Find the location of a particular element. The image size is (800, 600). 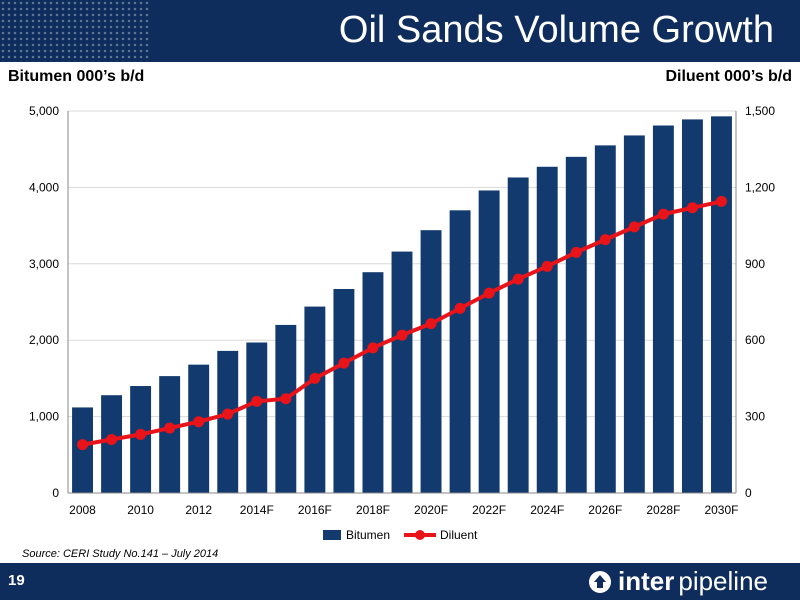

y-tick-label-left: 3,000 is located at coordinates (44, 264).